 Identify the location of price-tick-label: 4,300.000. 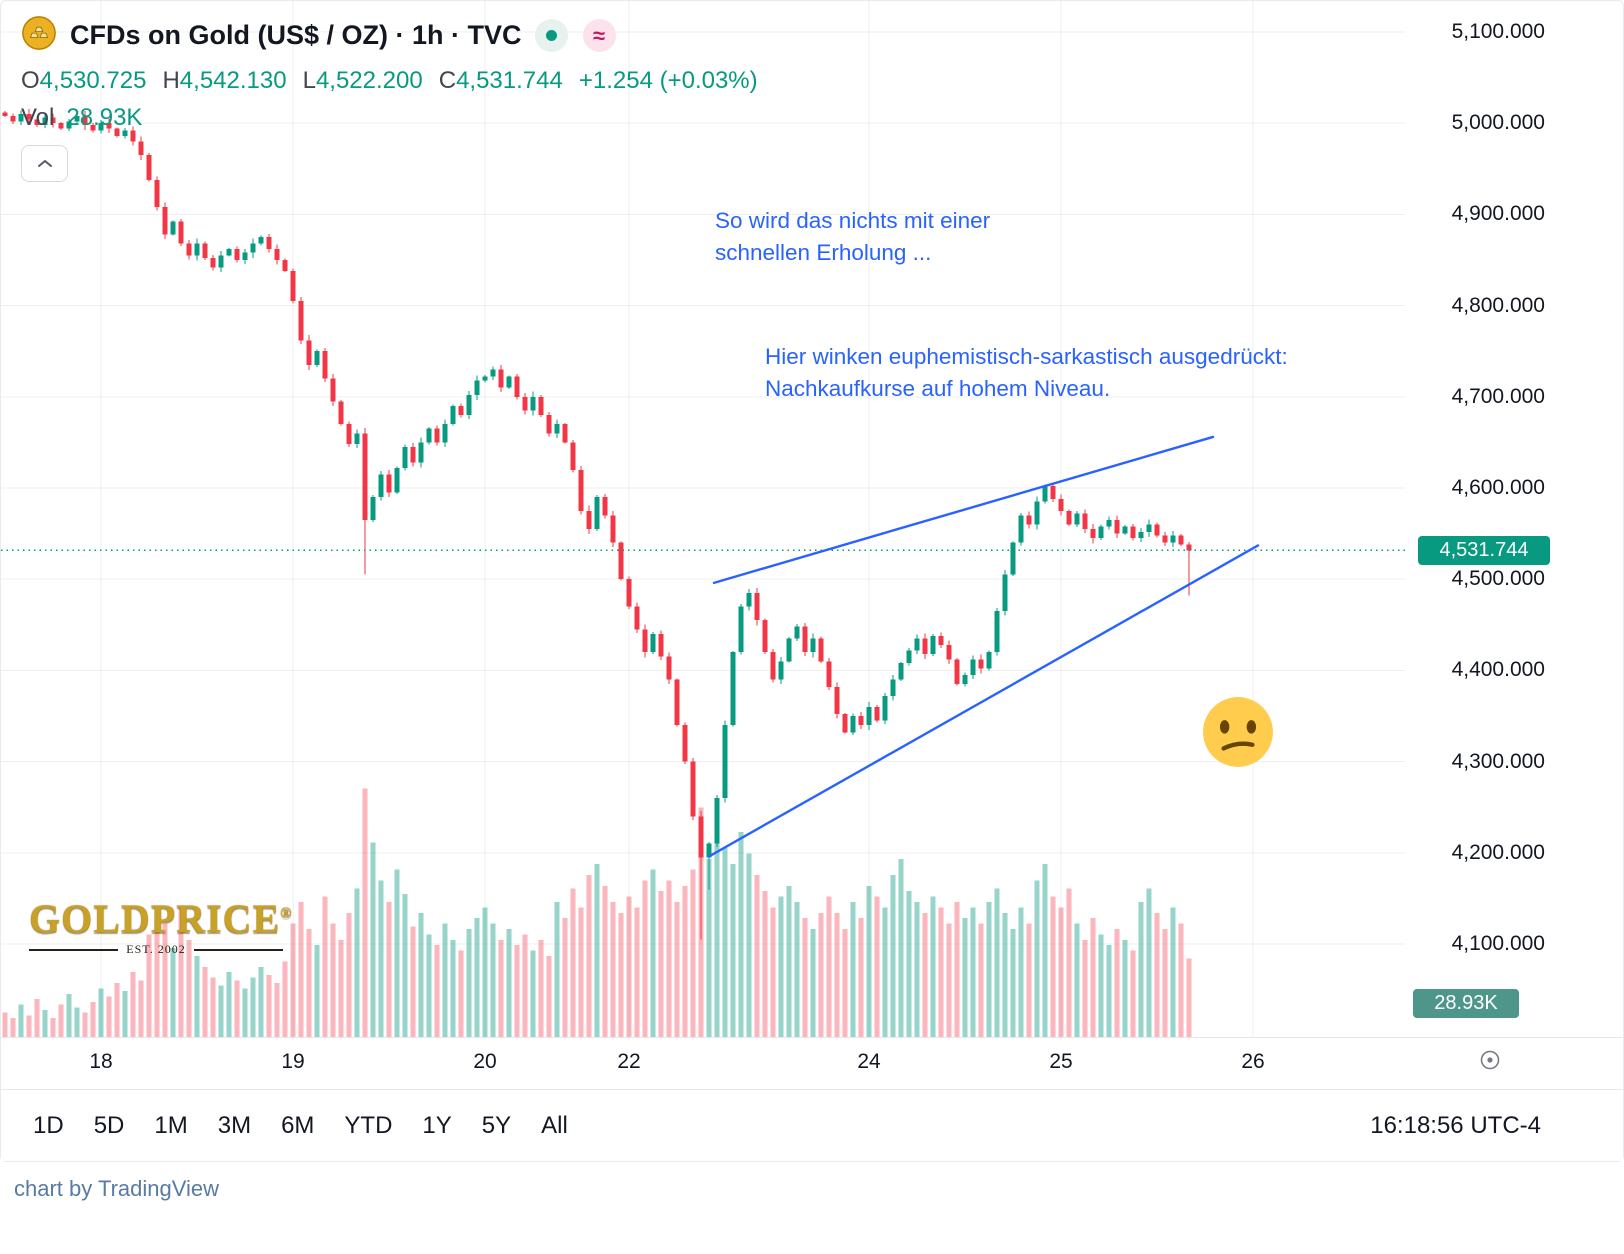
(1498, 761).